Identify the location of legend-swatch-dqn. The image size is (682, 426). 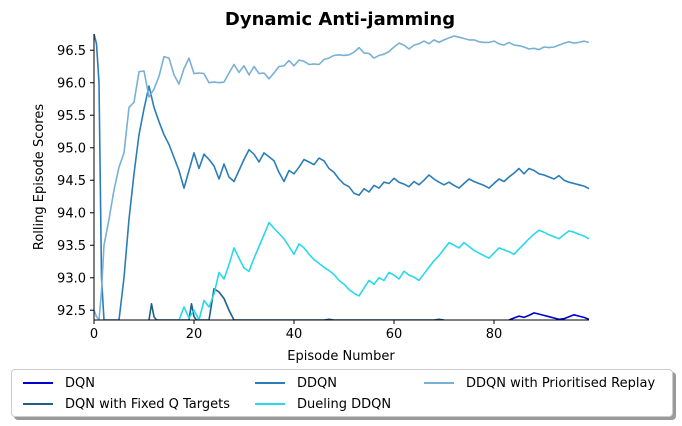
(38, 383).